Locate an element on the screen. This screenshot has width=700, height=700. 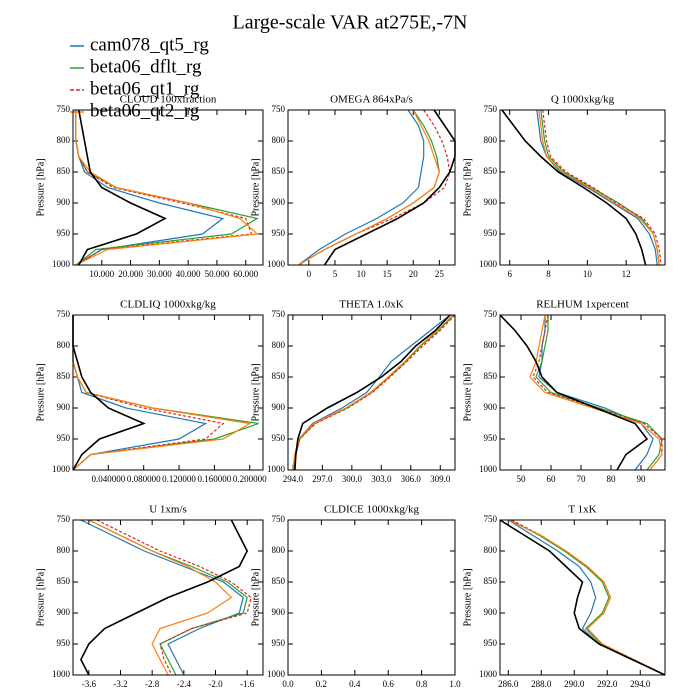
x-tick-label: -2.0 is located at coordinates (215, 684).